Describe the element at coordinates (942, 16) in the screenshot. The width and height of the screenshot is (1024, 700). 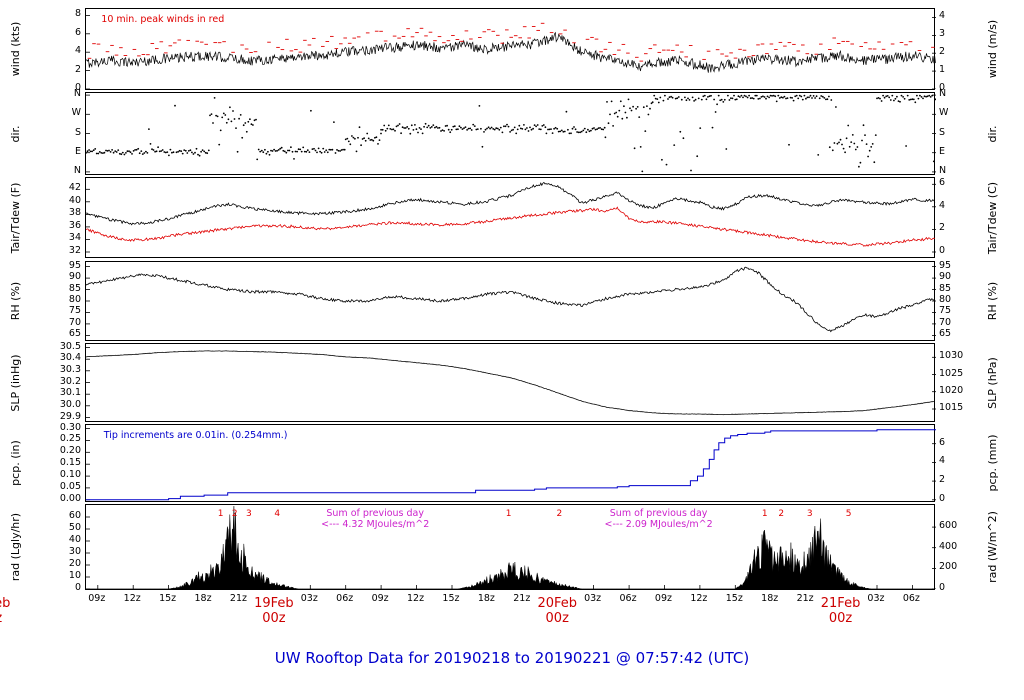
I see `wind-right-tick-label: 4` at that location.